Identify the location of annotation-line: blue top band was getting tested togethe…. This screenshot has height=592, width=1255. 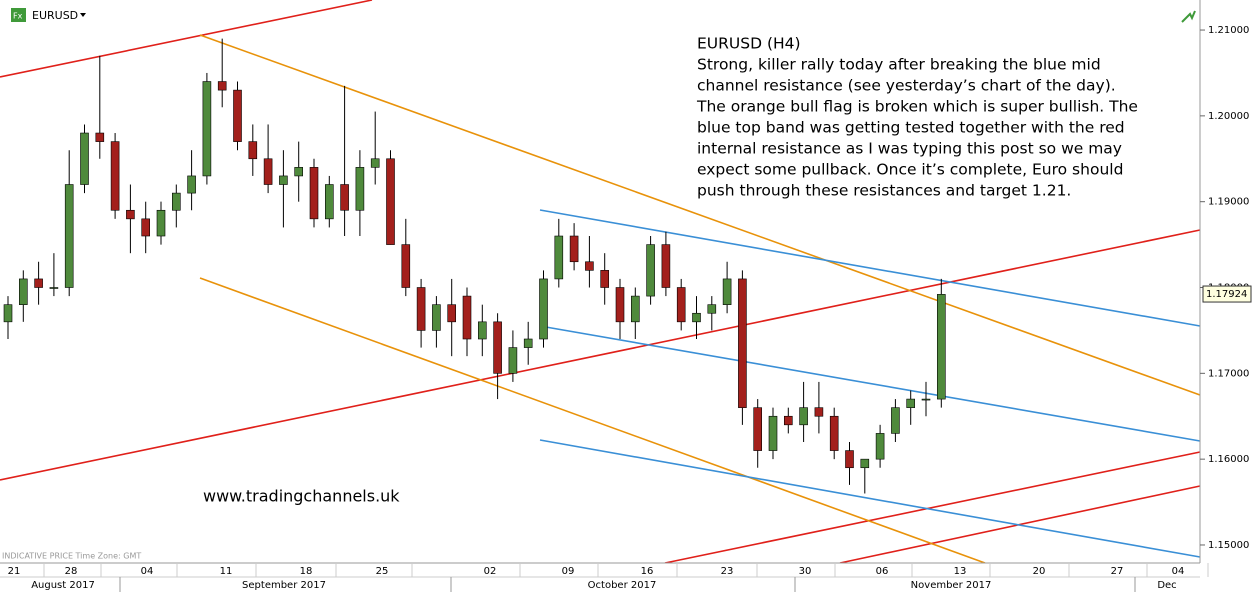
(911, 128).